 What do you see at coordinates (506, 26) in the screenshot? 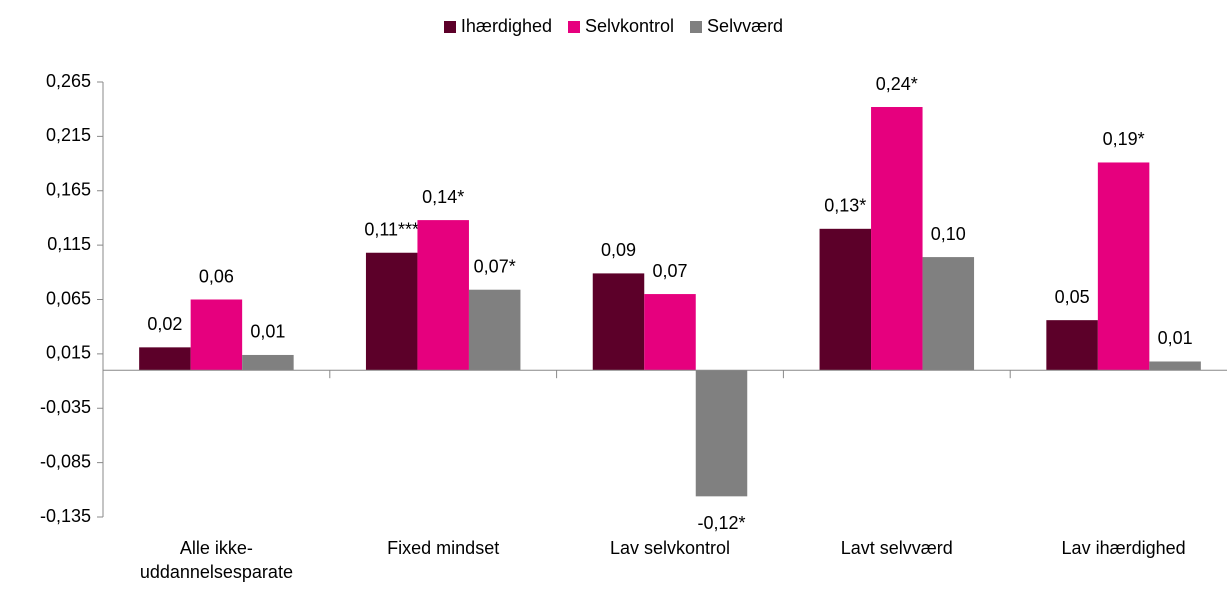
I see `legend-label: Ihærdighed` at bounding box center [506, 26].